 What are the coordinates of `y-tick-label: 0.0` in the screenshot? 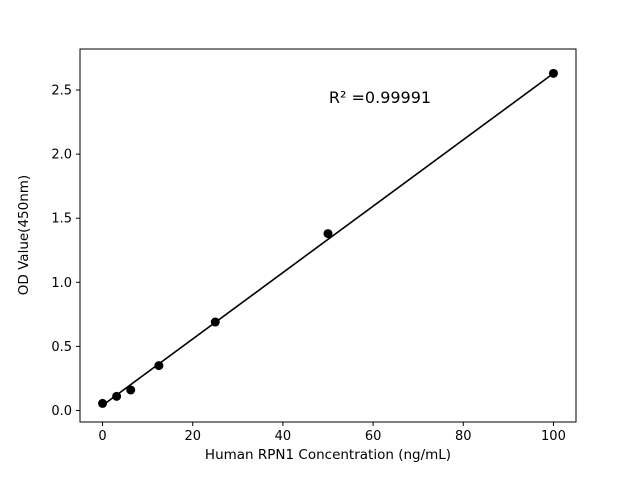 It's located at (61, 411).